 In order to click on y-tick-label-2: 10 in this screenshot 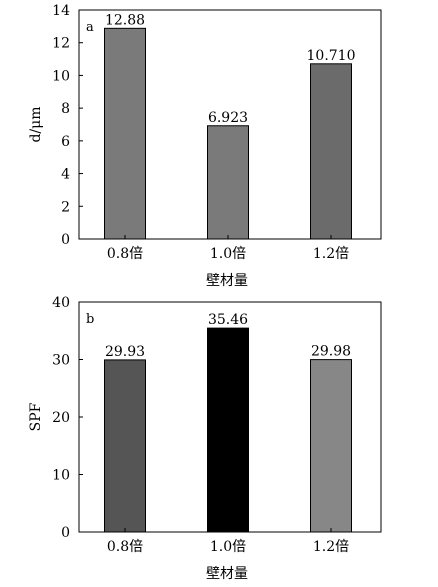, I will do `click(61, 476)`.